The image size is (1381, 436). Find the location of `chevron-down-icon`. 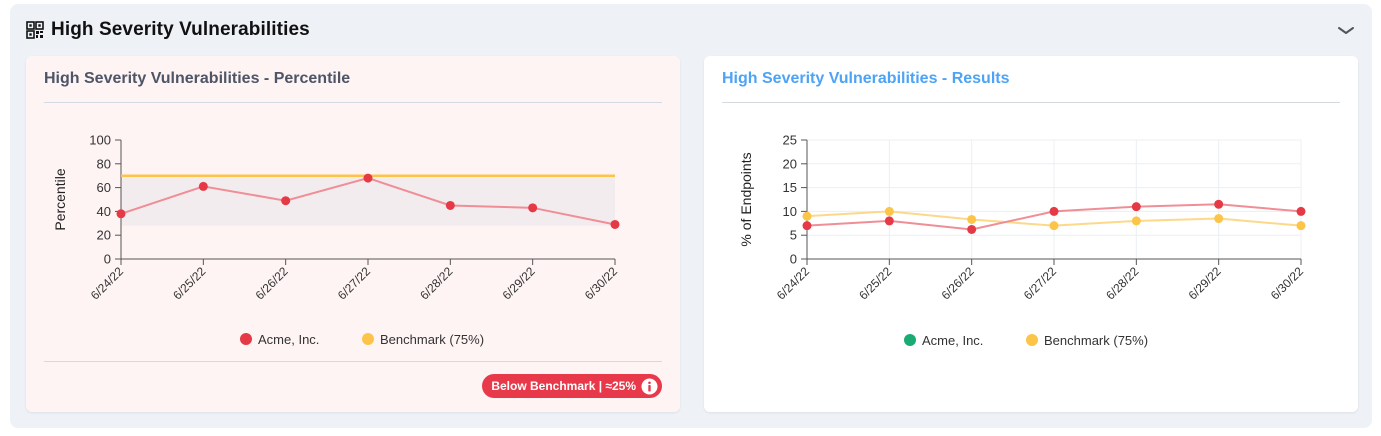

chevron-down-icon is located at coordinates (1346, 30).